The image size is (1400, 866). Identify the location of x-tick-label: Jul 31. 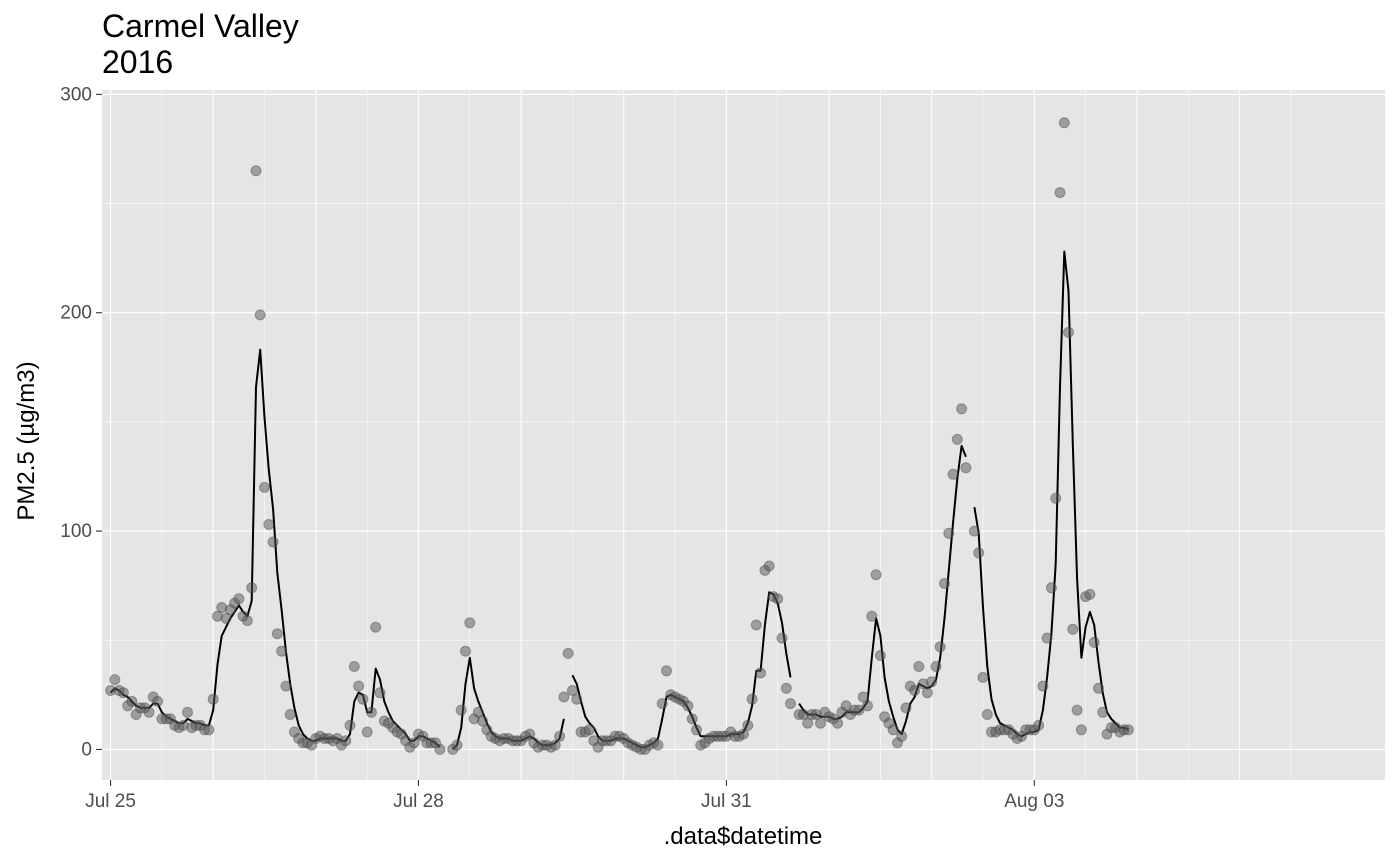
(726, 801).